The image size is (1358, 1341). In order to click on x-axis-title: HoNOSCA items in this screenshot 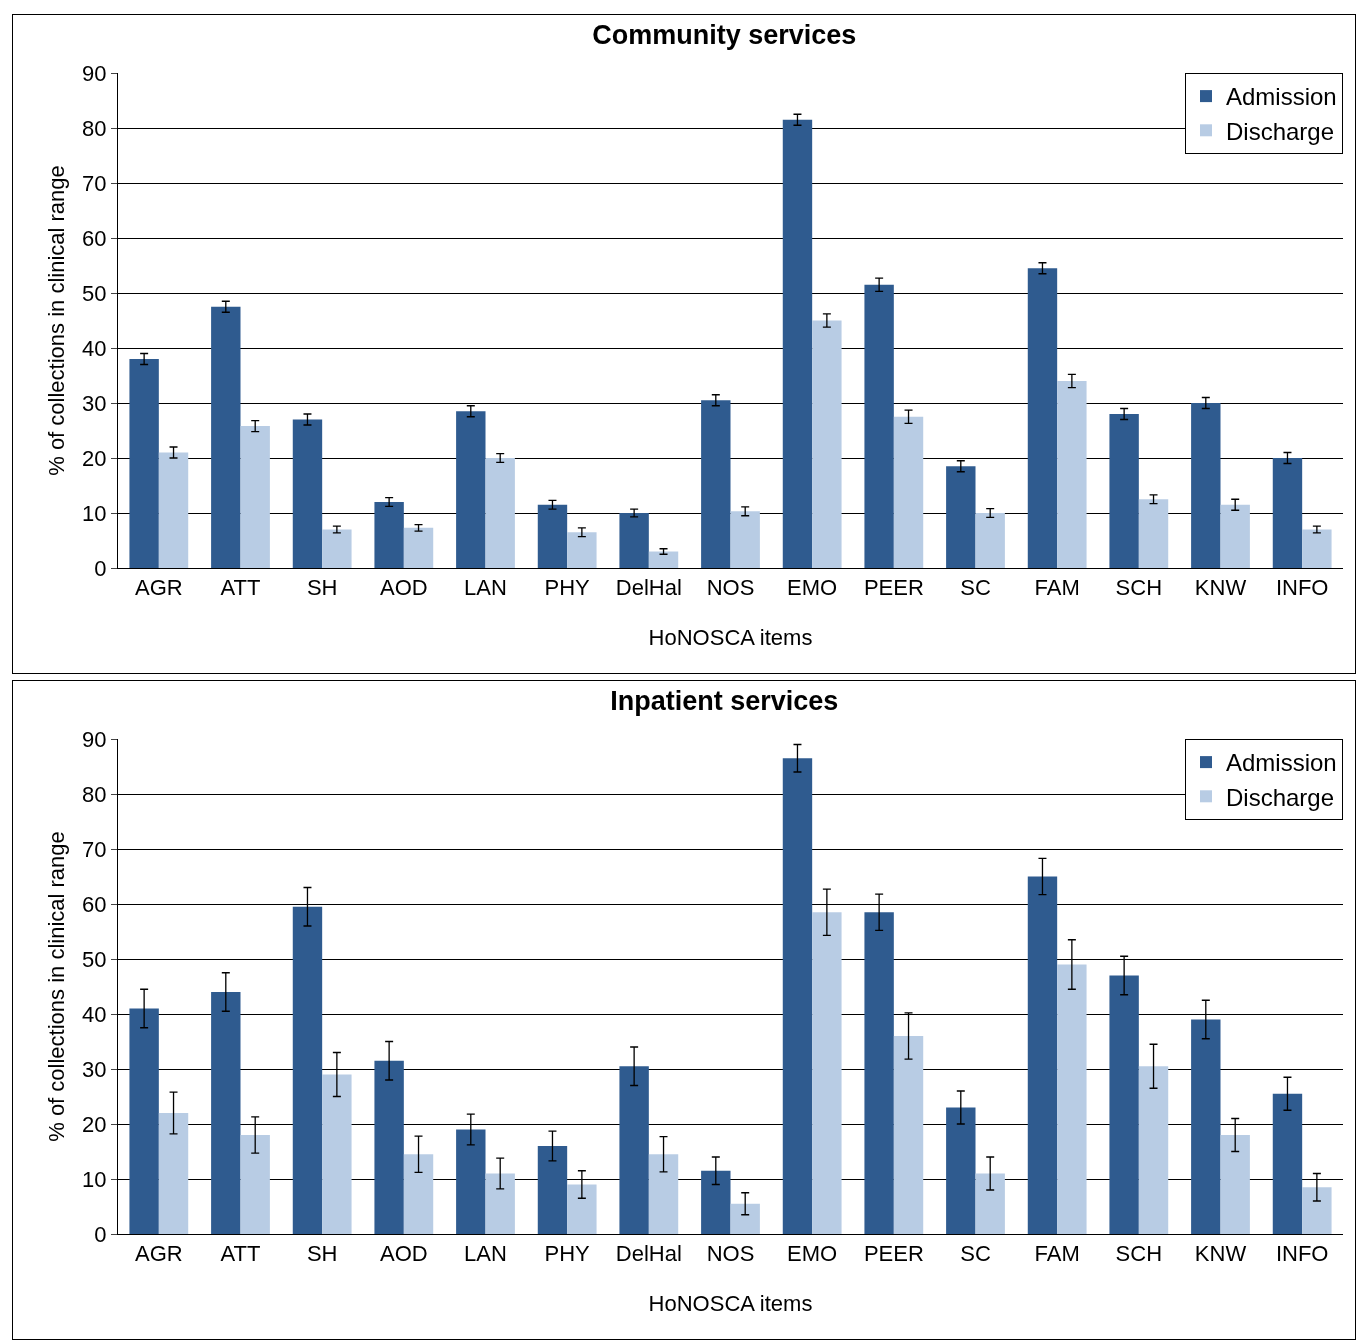, I will do `click(730, 638)`.